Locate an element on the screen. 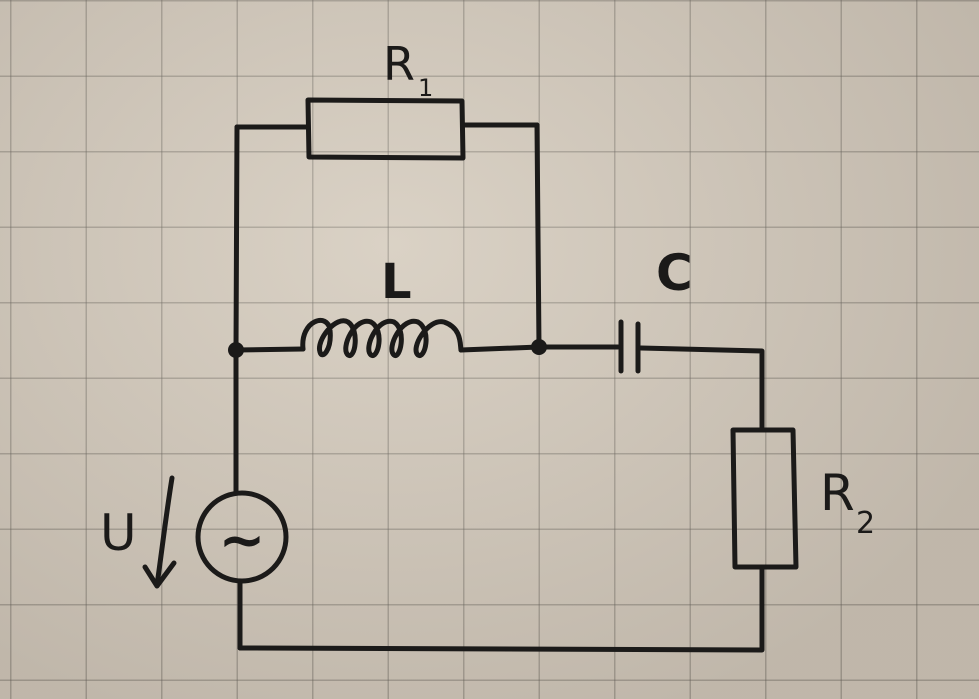 Image resolution: width=979 pixels, height=699 pixels. label-r1: R is located at coordinates (399, 64).